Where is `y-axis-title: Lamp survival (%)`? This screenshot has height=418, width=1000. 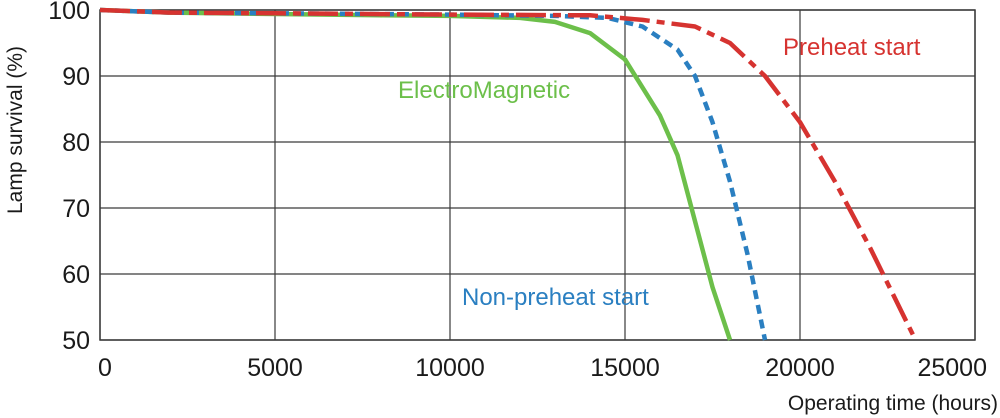 y-axis-title: Lamp survival (%) is located at coordinates (15, 130).